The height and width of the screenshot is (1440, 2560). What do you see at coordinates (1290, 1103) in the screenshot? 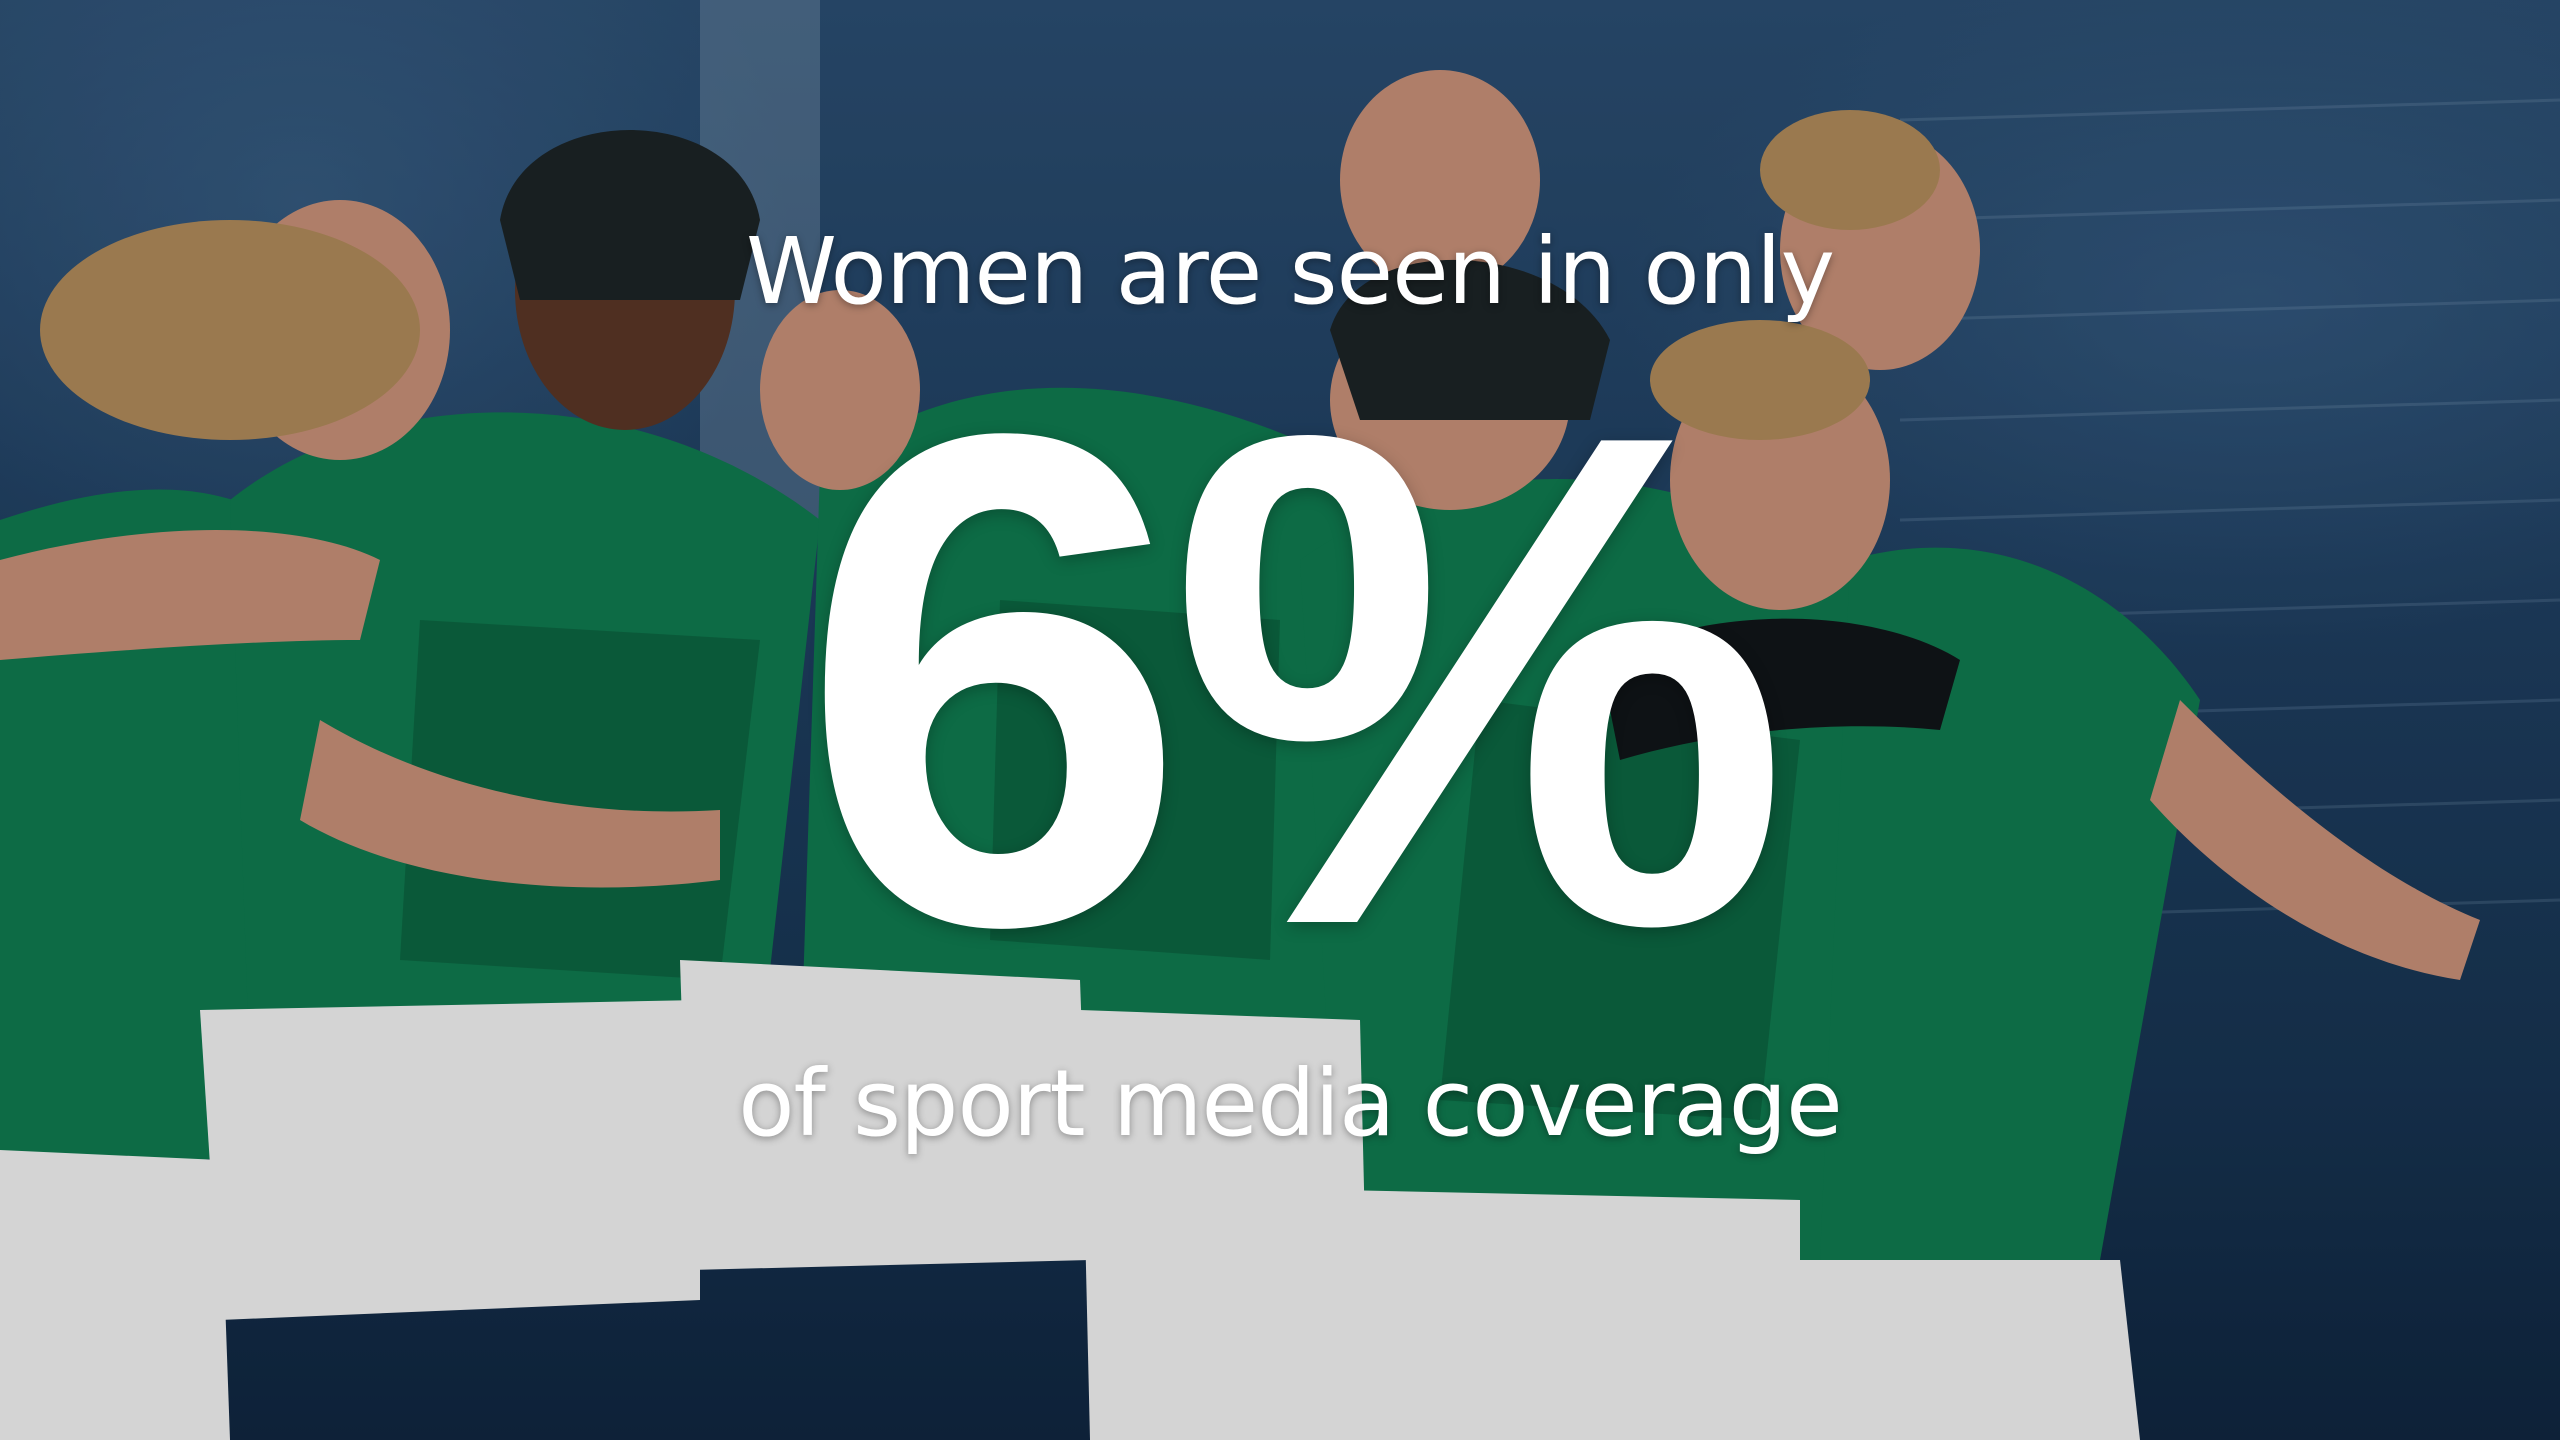
I see `subline-text: of sport media coverage` at bounding box center [1290, 1103].